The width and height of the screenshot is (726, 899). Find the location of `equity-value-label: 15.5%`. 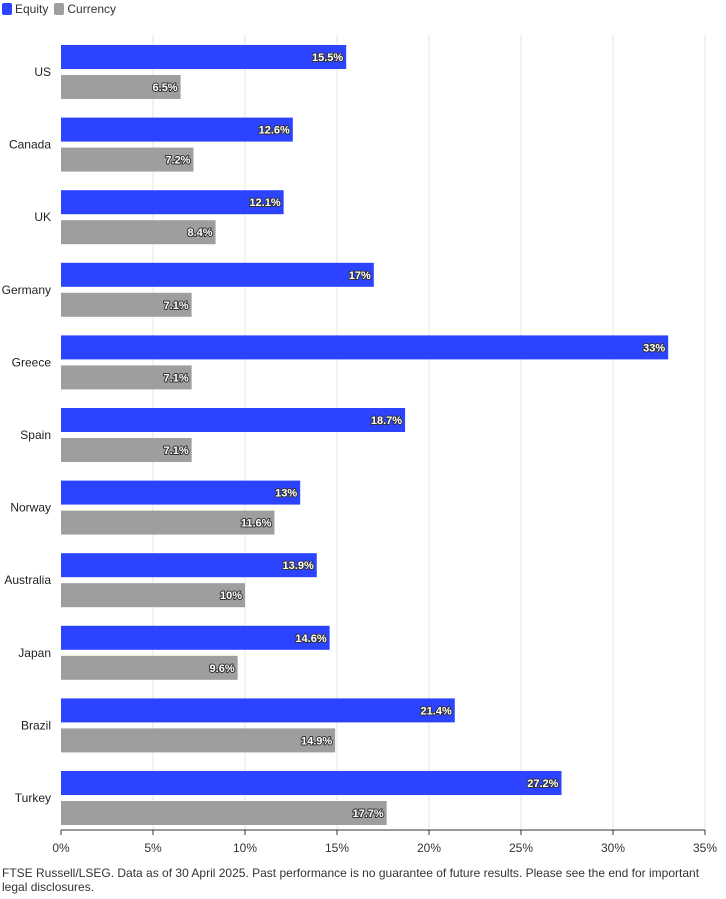

equity-value-label: 15.5% is located at coordinates (327, 58).